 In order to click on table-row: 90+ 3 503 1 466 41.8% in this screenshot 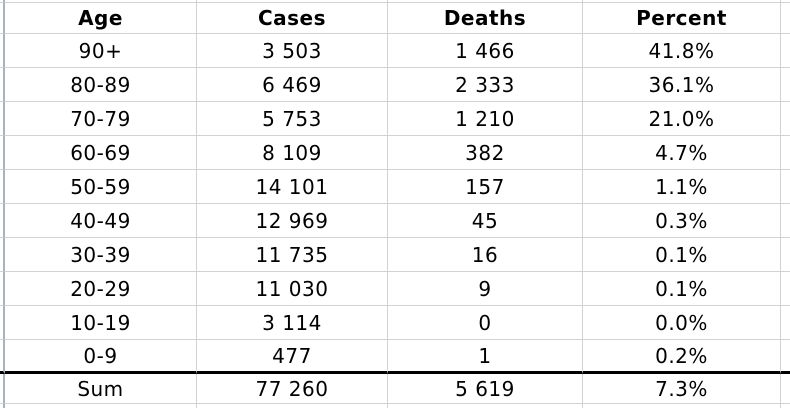, I will do `click(395, 51)`.